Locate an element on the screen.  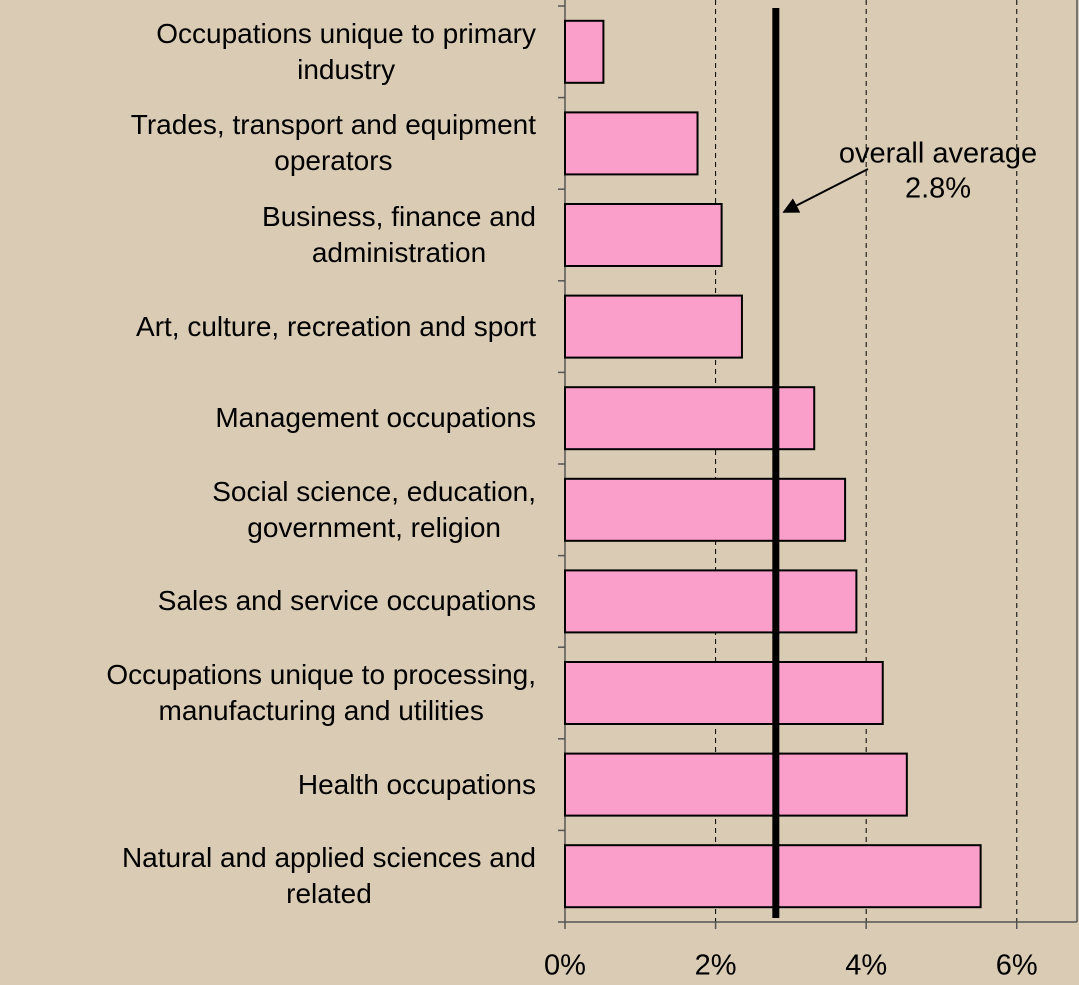
category-label-line: manufacturing and utilities is located at coordinates (321, 710).